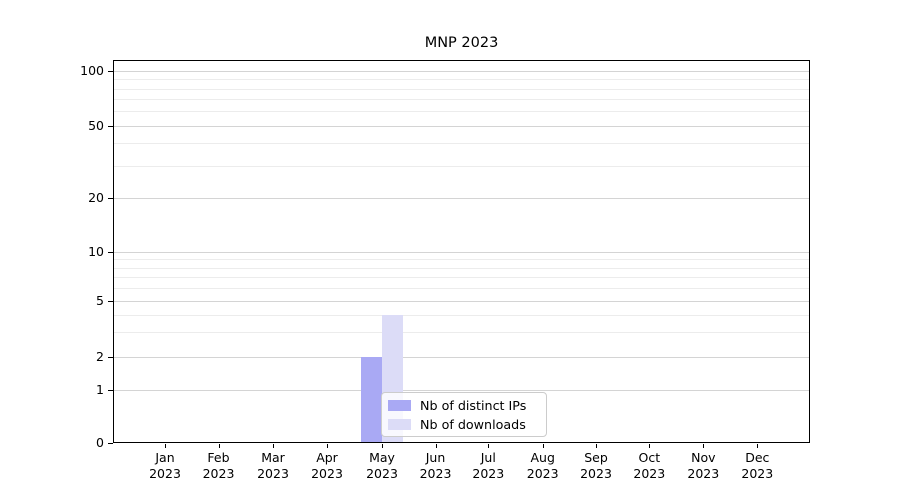 This screenshot has width=900, height=500. I want to click on x-tick-label: Oct 2023, so click(649, 465).